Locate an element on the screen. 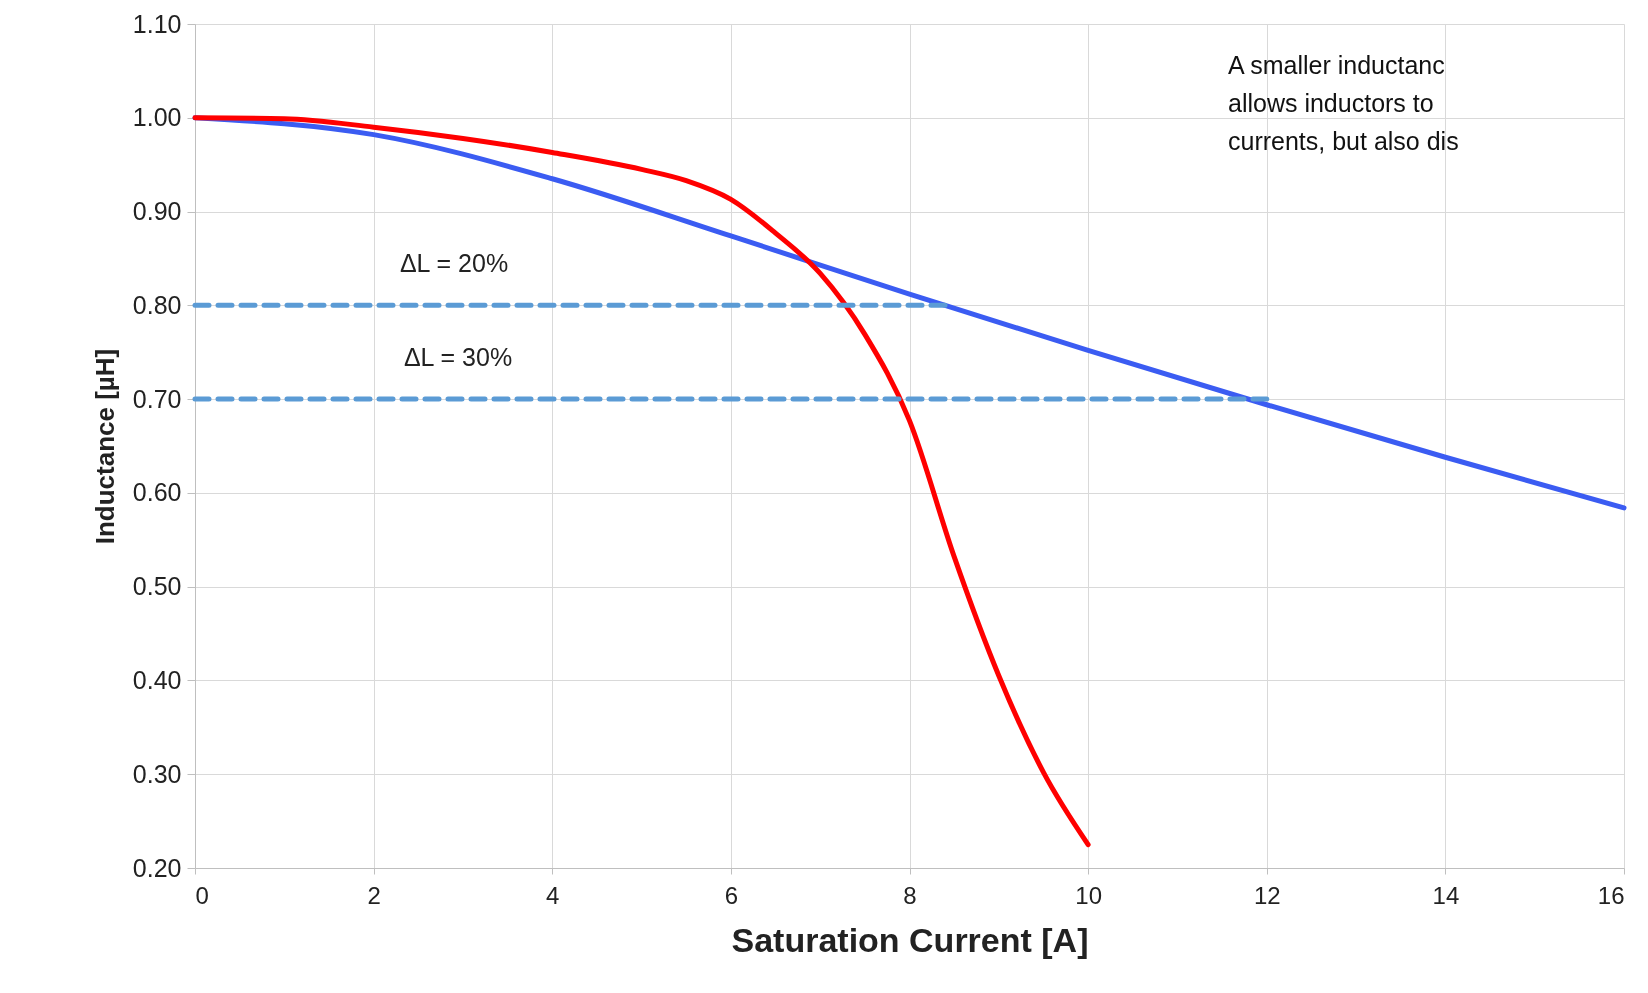 This screenshot has height=993, width=1648. x-tick-label: 12 is located at coordinates (1267, 895).